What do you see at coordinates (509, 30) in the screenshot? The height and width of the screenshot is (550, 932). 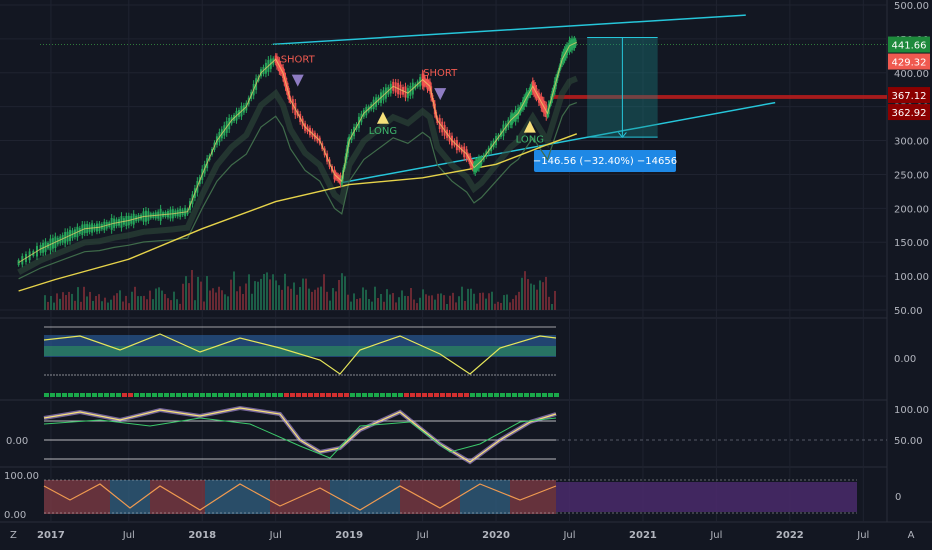 I see `channel-upper-line` at bounding box center [509, 30].